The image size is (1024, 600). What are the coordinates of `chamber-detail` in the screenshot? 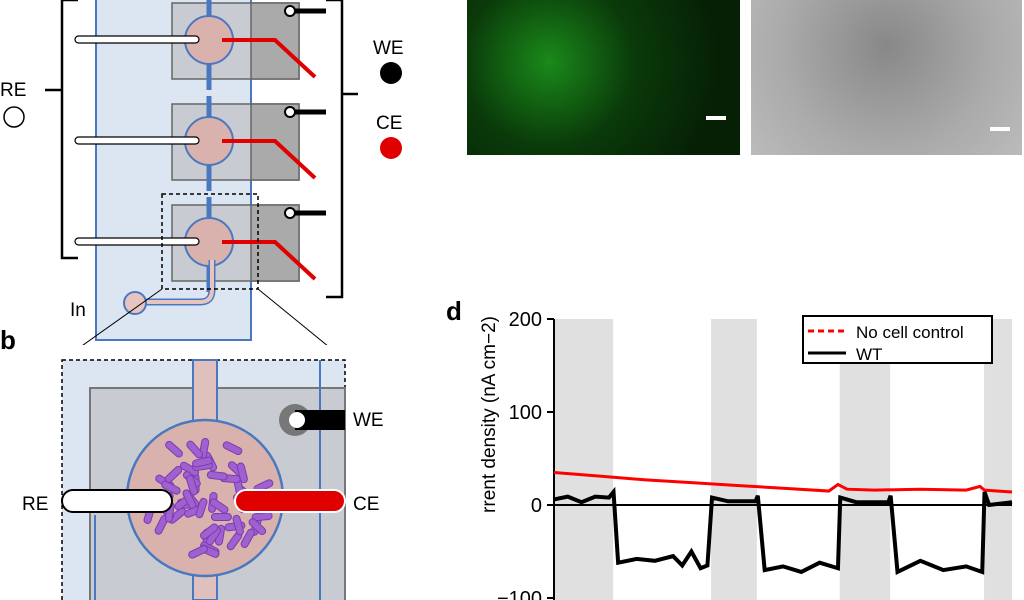 It's located at (203, 479).